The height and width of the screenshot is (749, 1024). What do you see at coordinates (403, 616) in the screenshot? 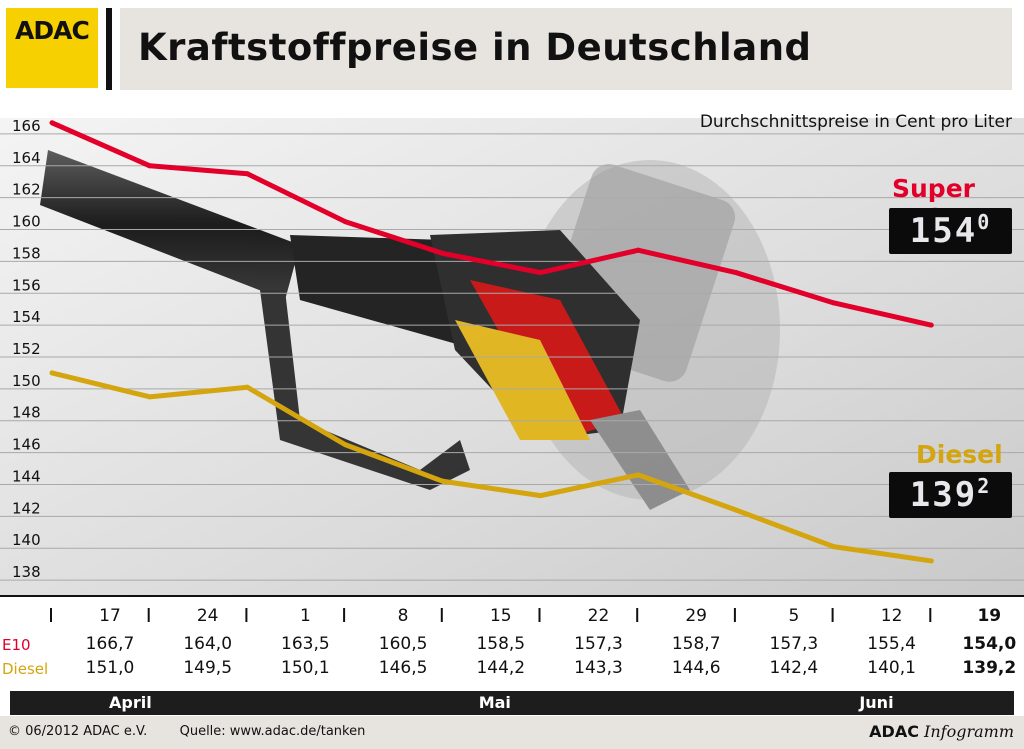
I see `x-tick-label: 8` at bounding box center [403, 616].